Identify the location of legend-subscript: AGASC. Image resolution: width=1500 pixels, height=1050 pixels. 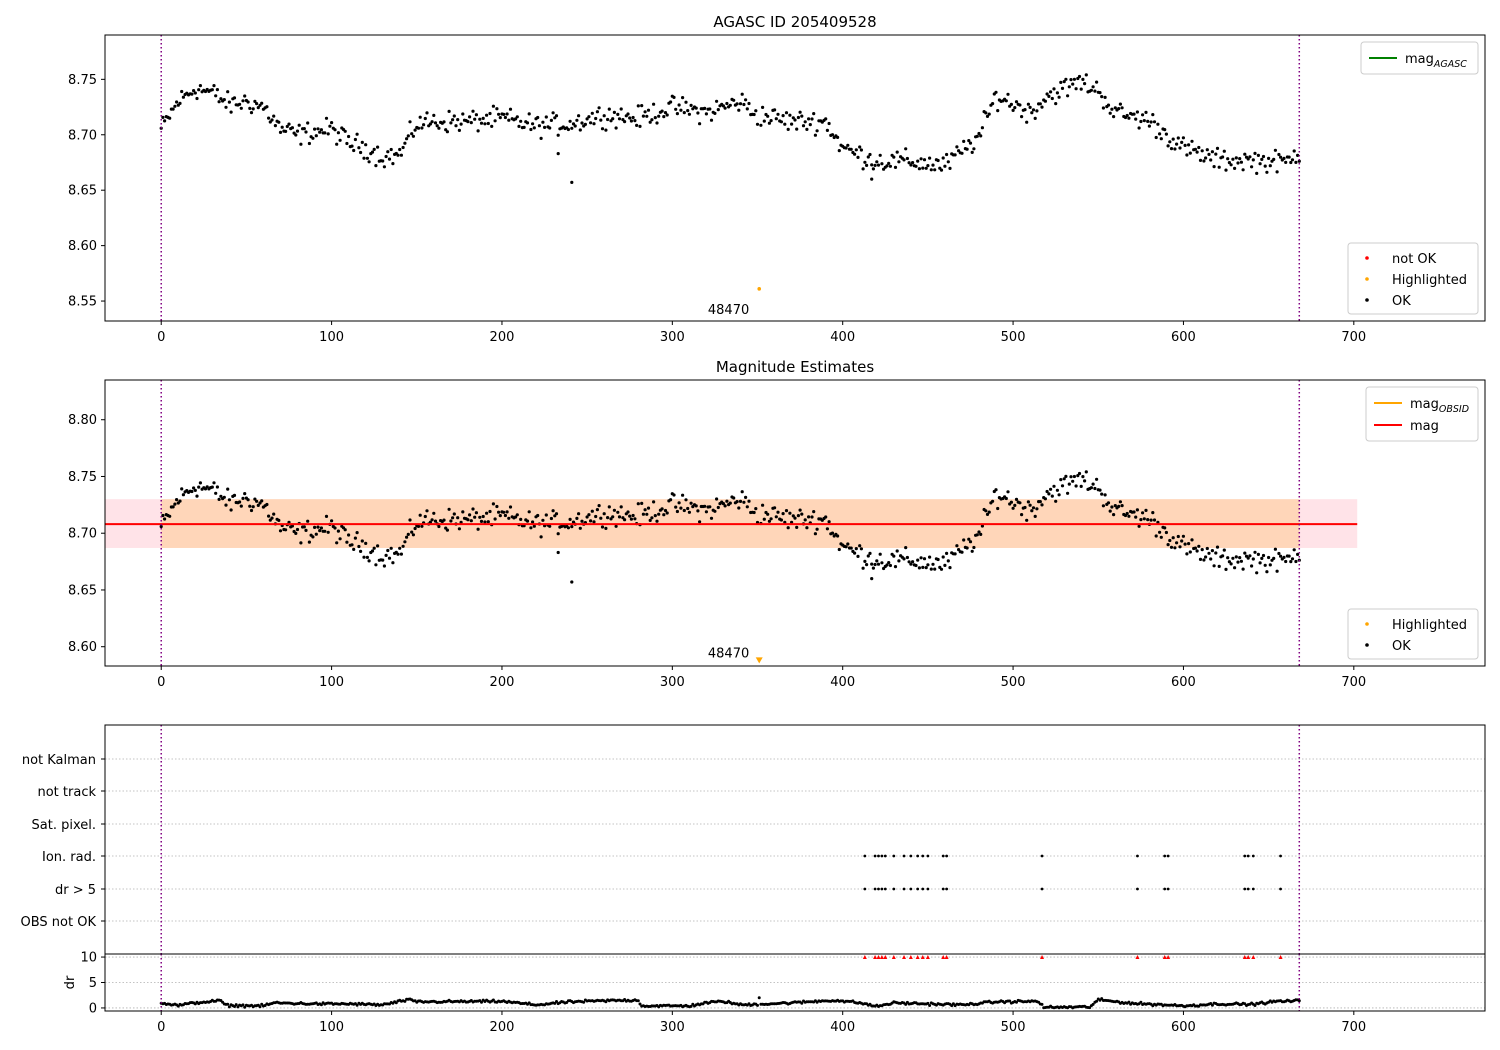
(1450, 64).